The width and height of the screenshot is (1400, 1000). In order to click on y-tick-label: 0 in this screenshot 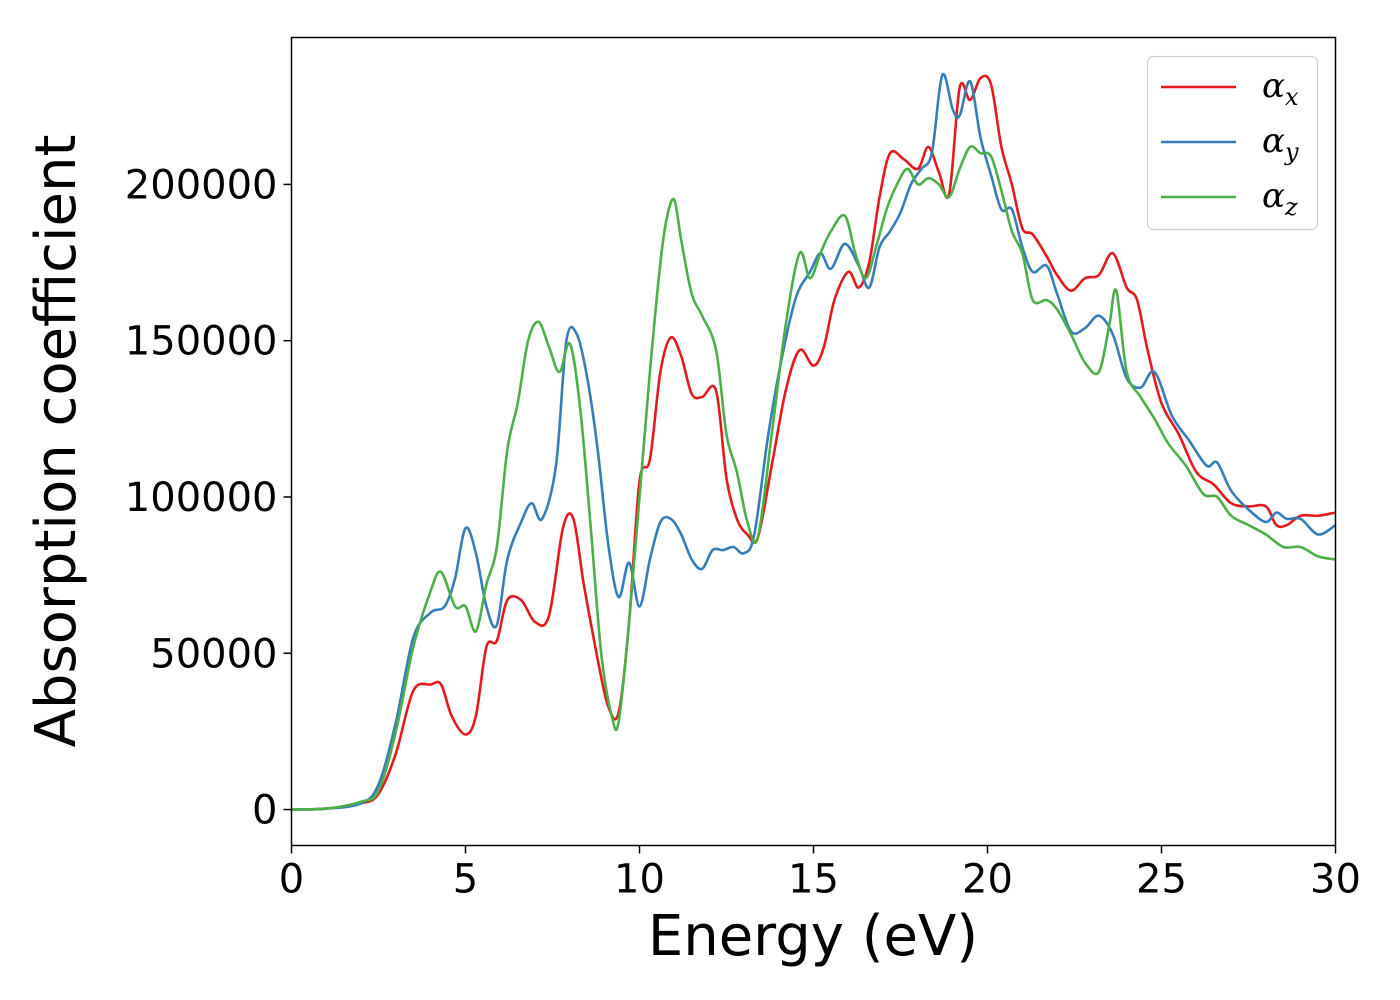, I will do `click(264, 811)`.